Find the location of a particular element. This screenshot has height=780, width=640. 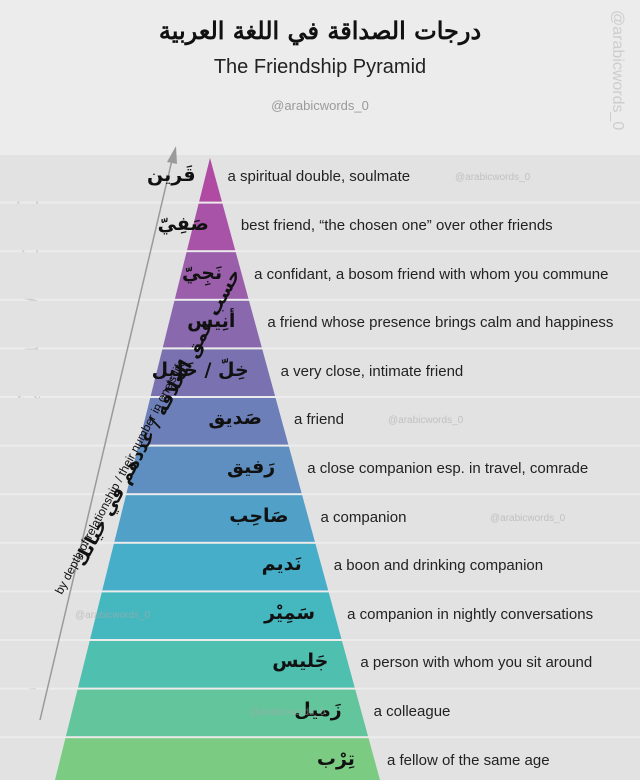

arabic-term: نَجِيّ is located at coordinates (202, 272).